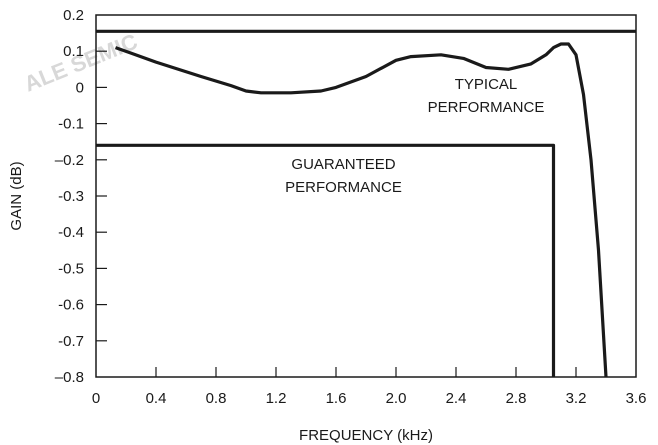 The width and height of the screenshot is (658, 445). I want to click on x-tick-label: 1.6, so click(336, 398).